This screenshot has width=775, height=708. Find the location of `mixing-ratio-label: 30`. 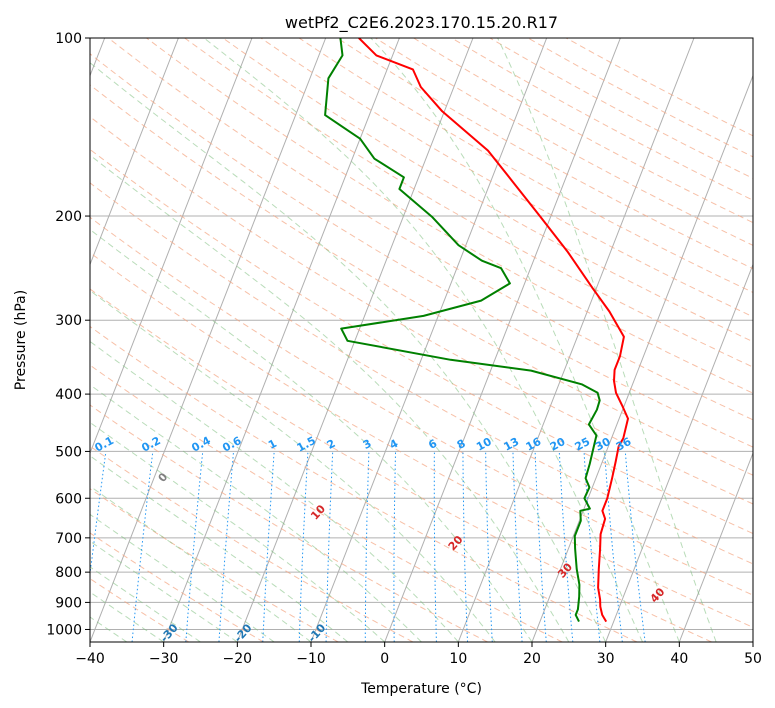

mixing-ratio-label: 30 is located at coordinates (603, 444).